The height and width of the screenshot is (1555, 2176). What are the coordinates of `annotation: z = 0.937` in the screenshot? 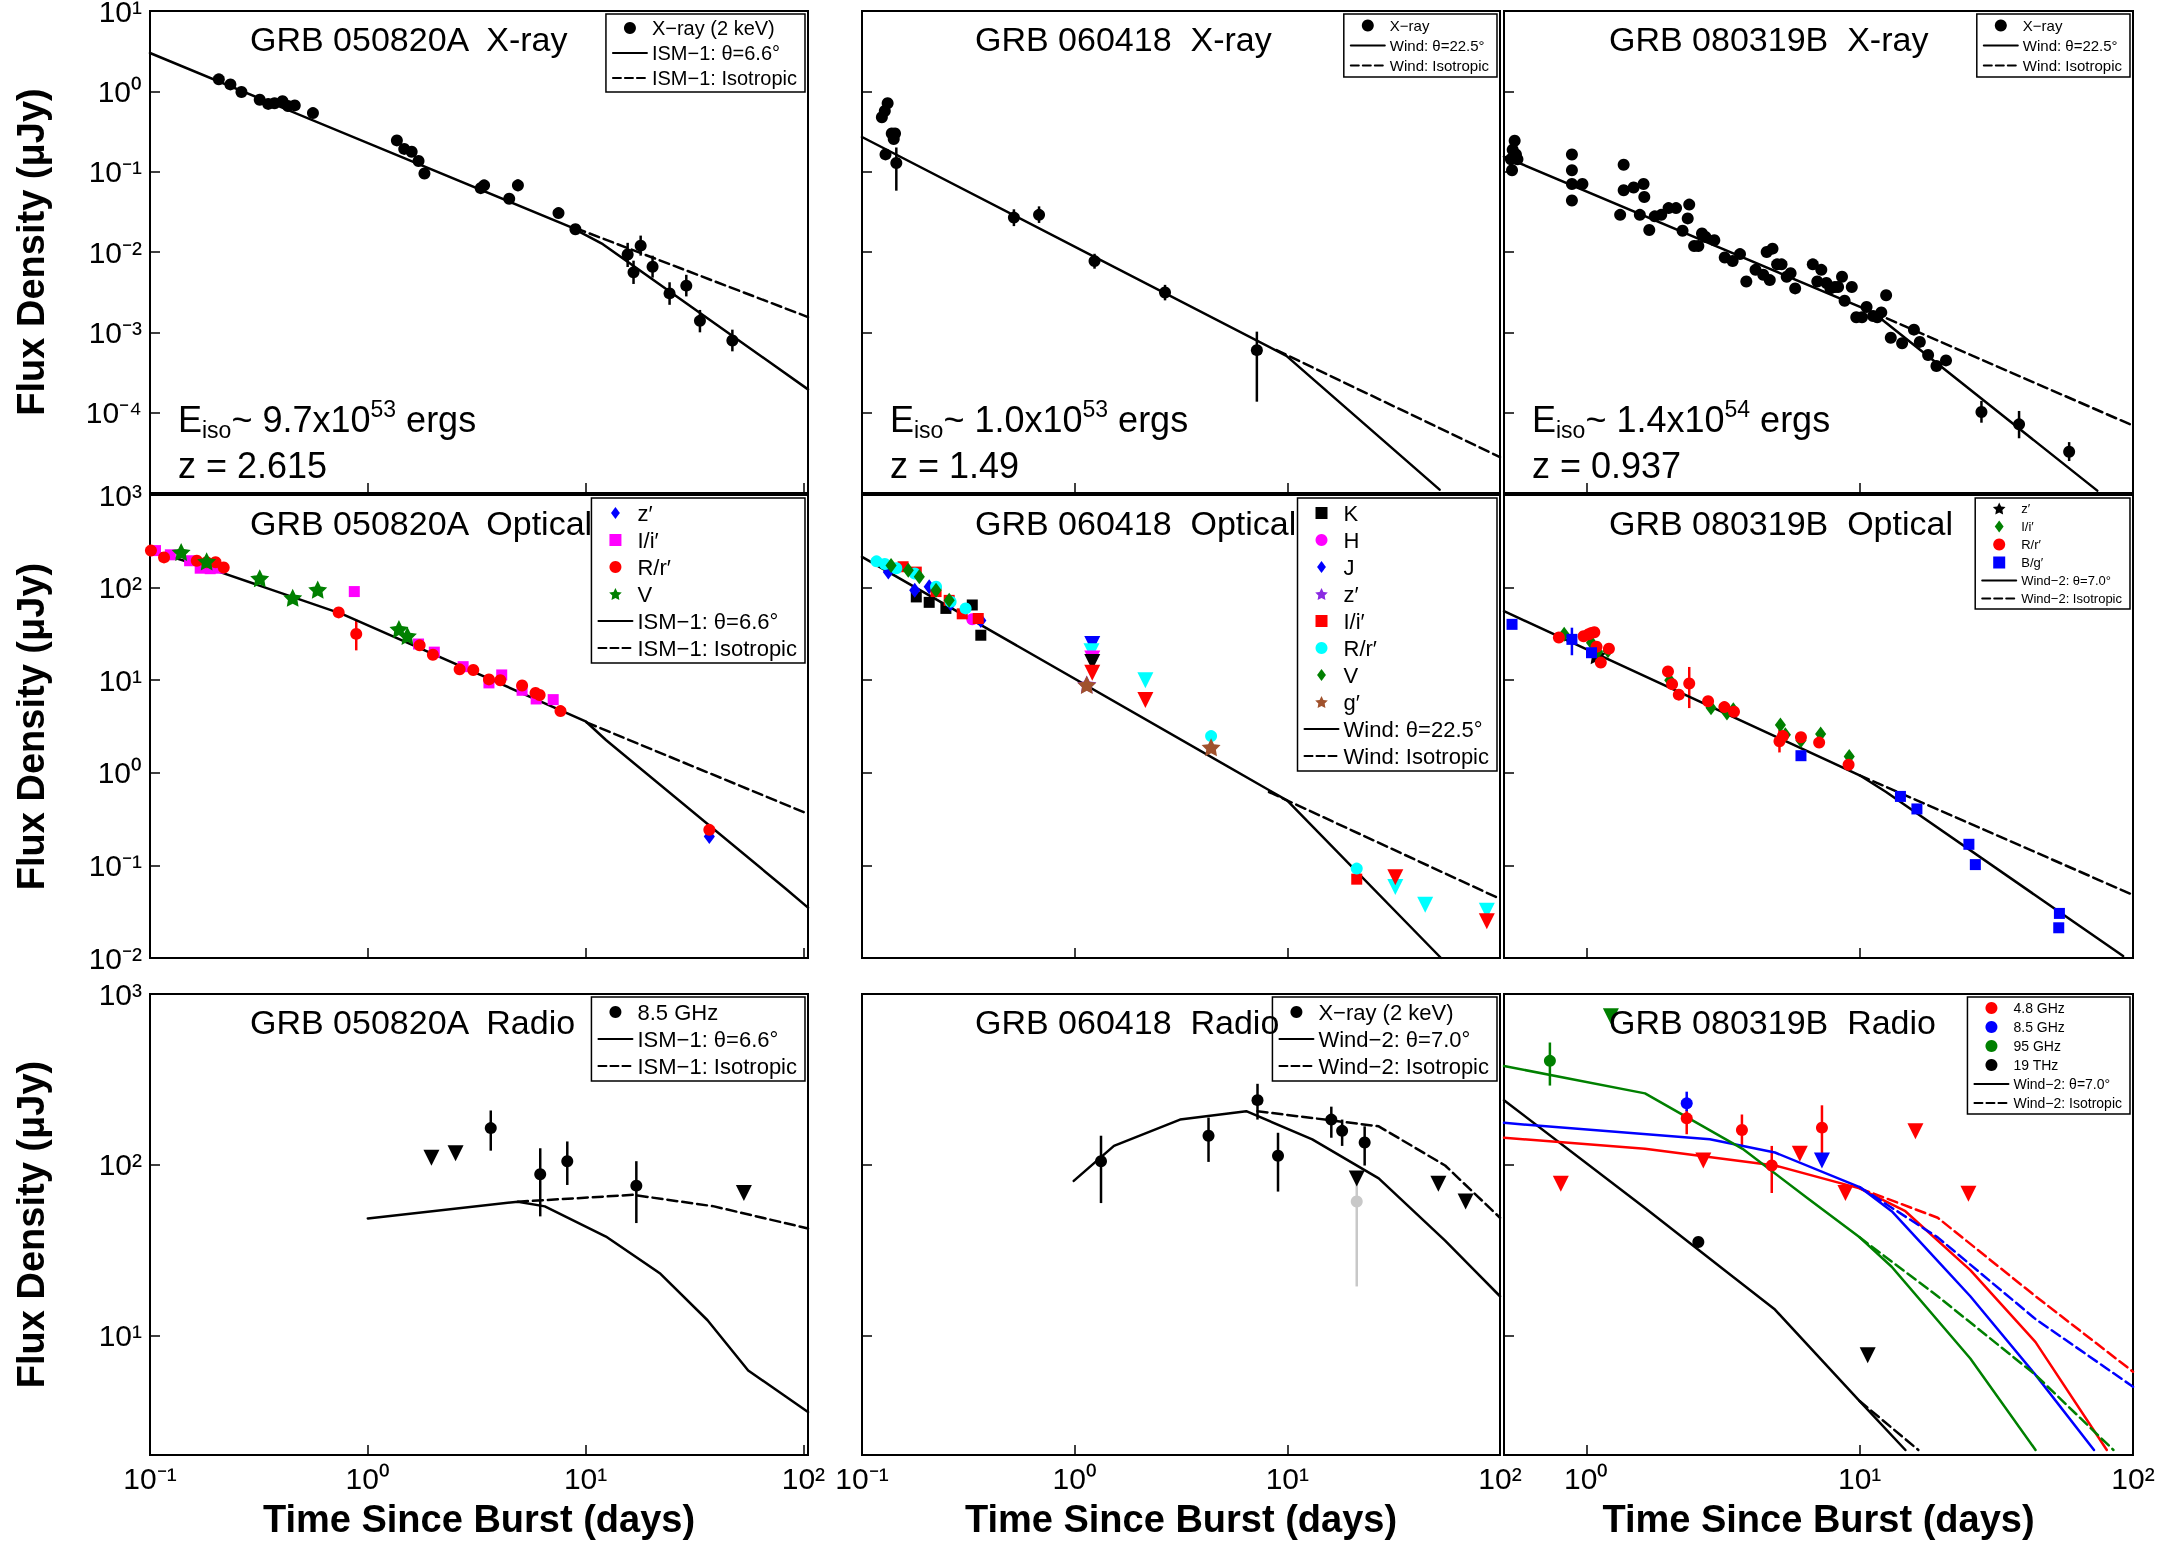 It's located at (1607, 465).